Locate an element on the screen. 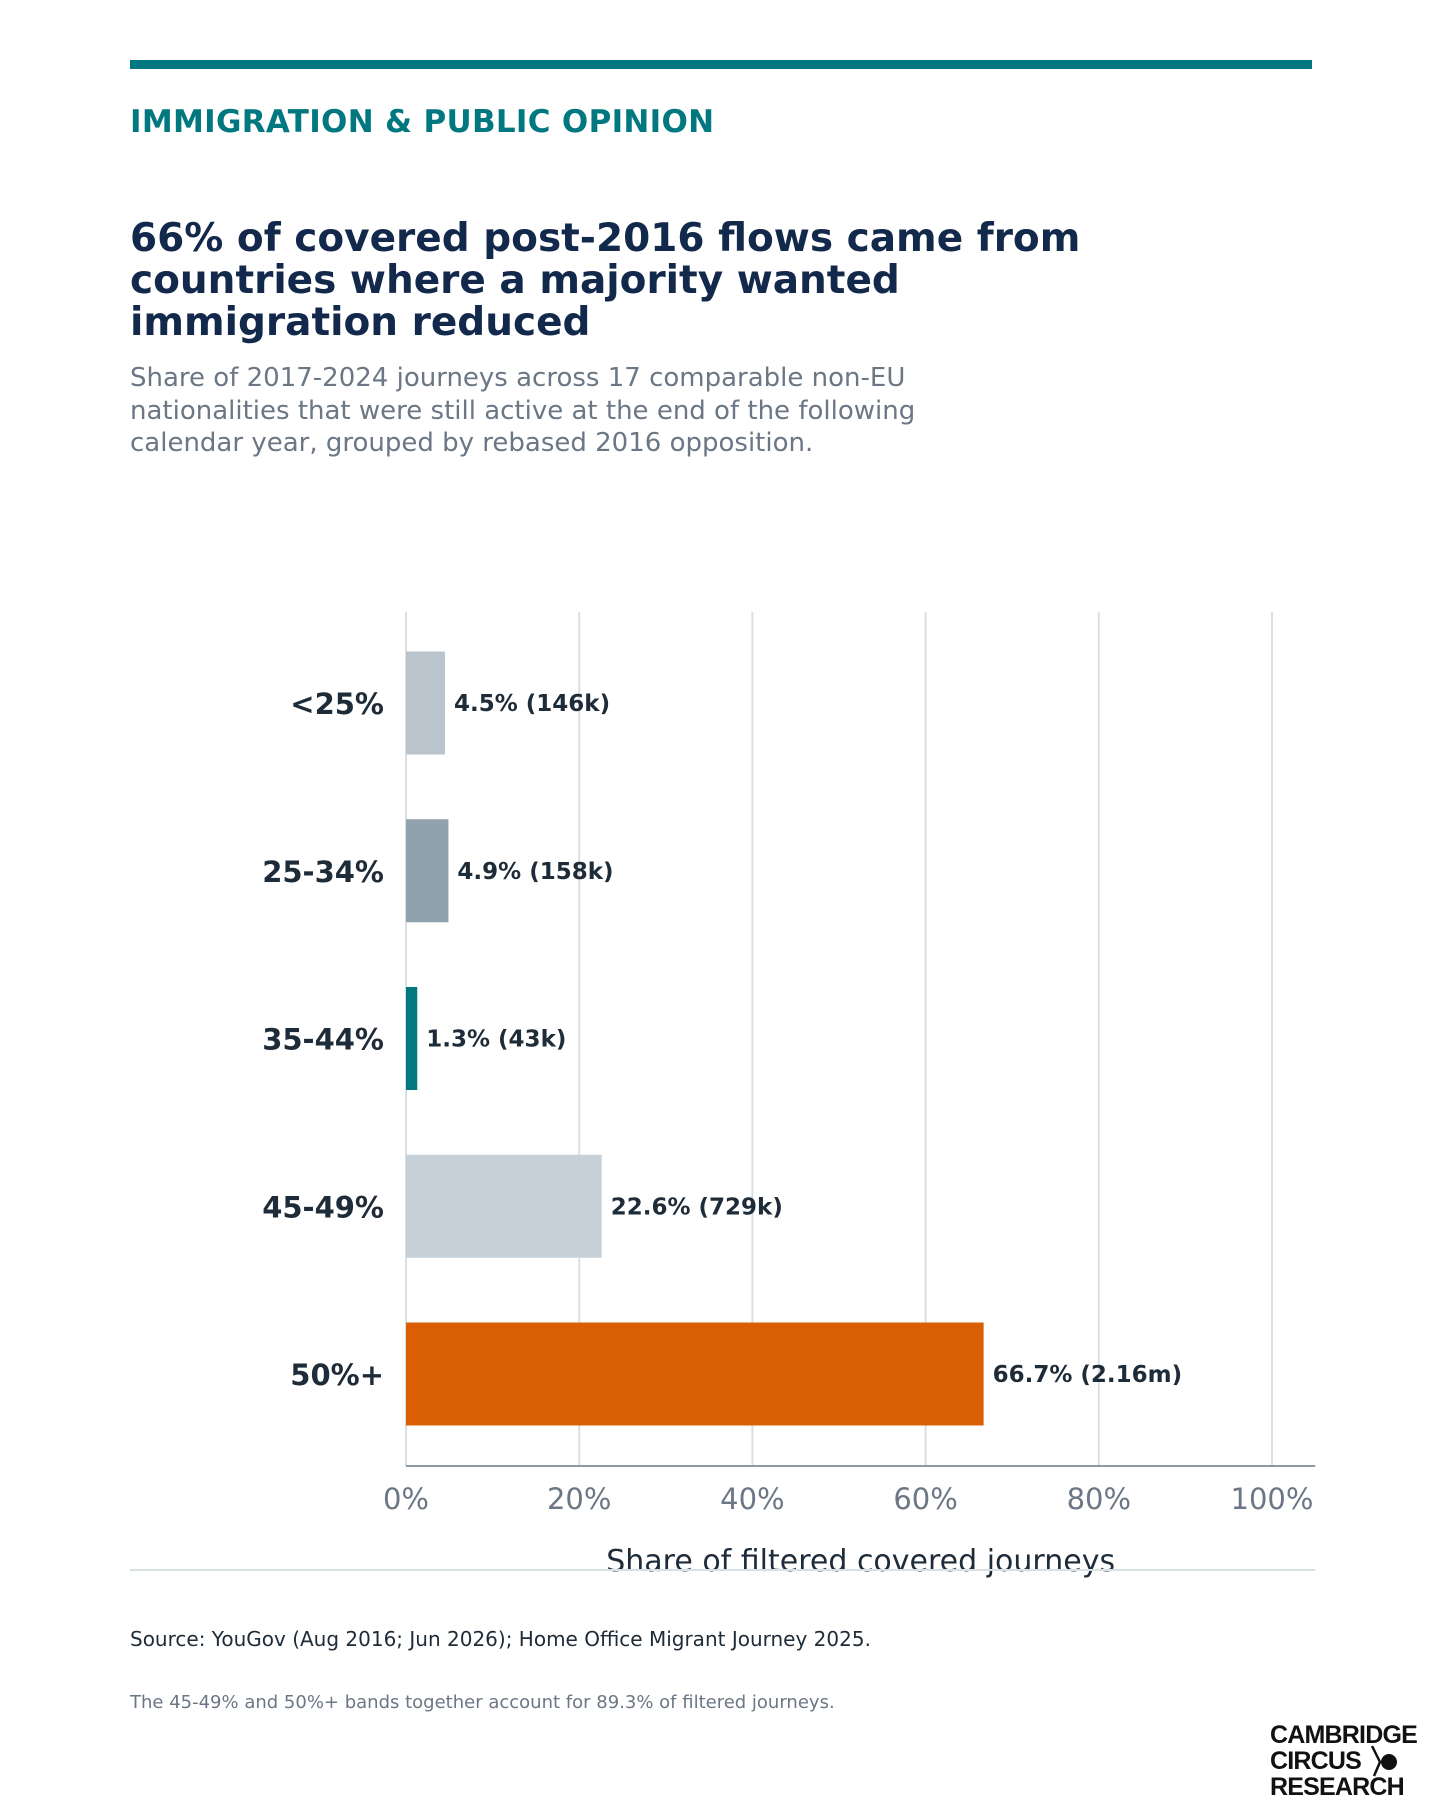 The image size is (1440, 1801). x-tick-label: 20% is located at coordinates (579, 1499).